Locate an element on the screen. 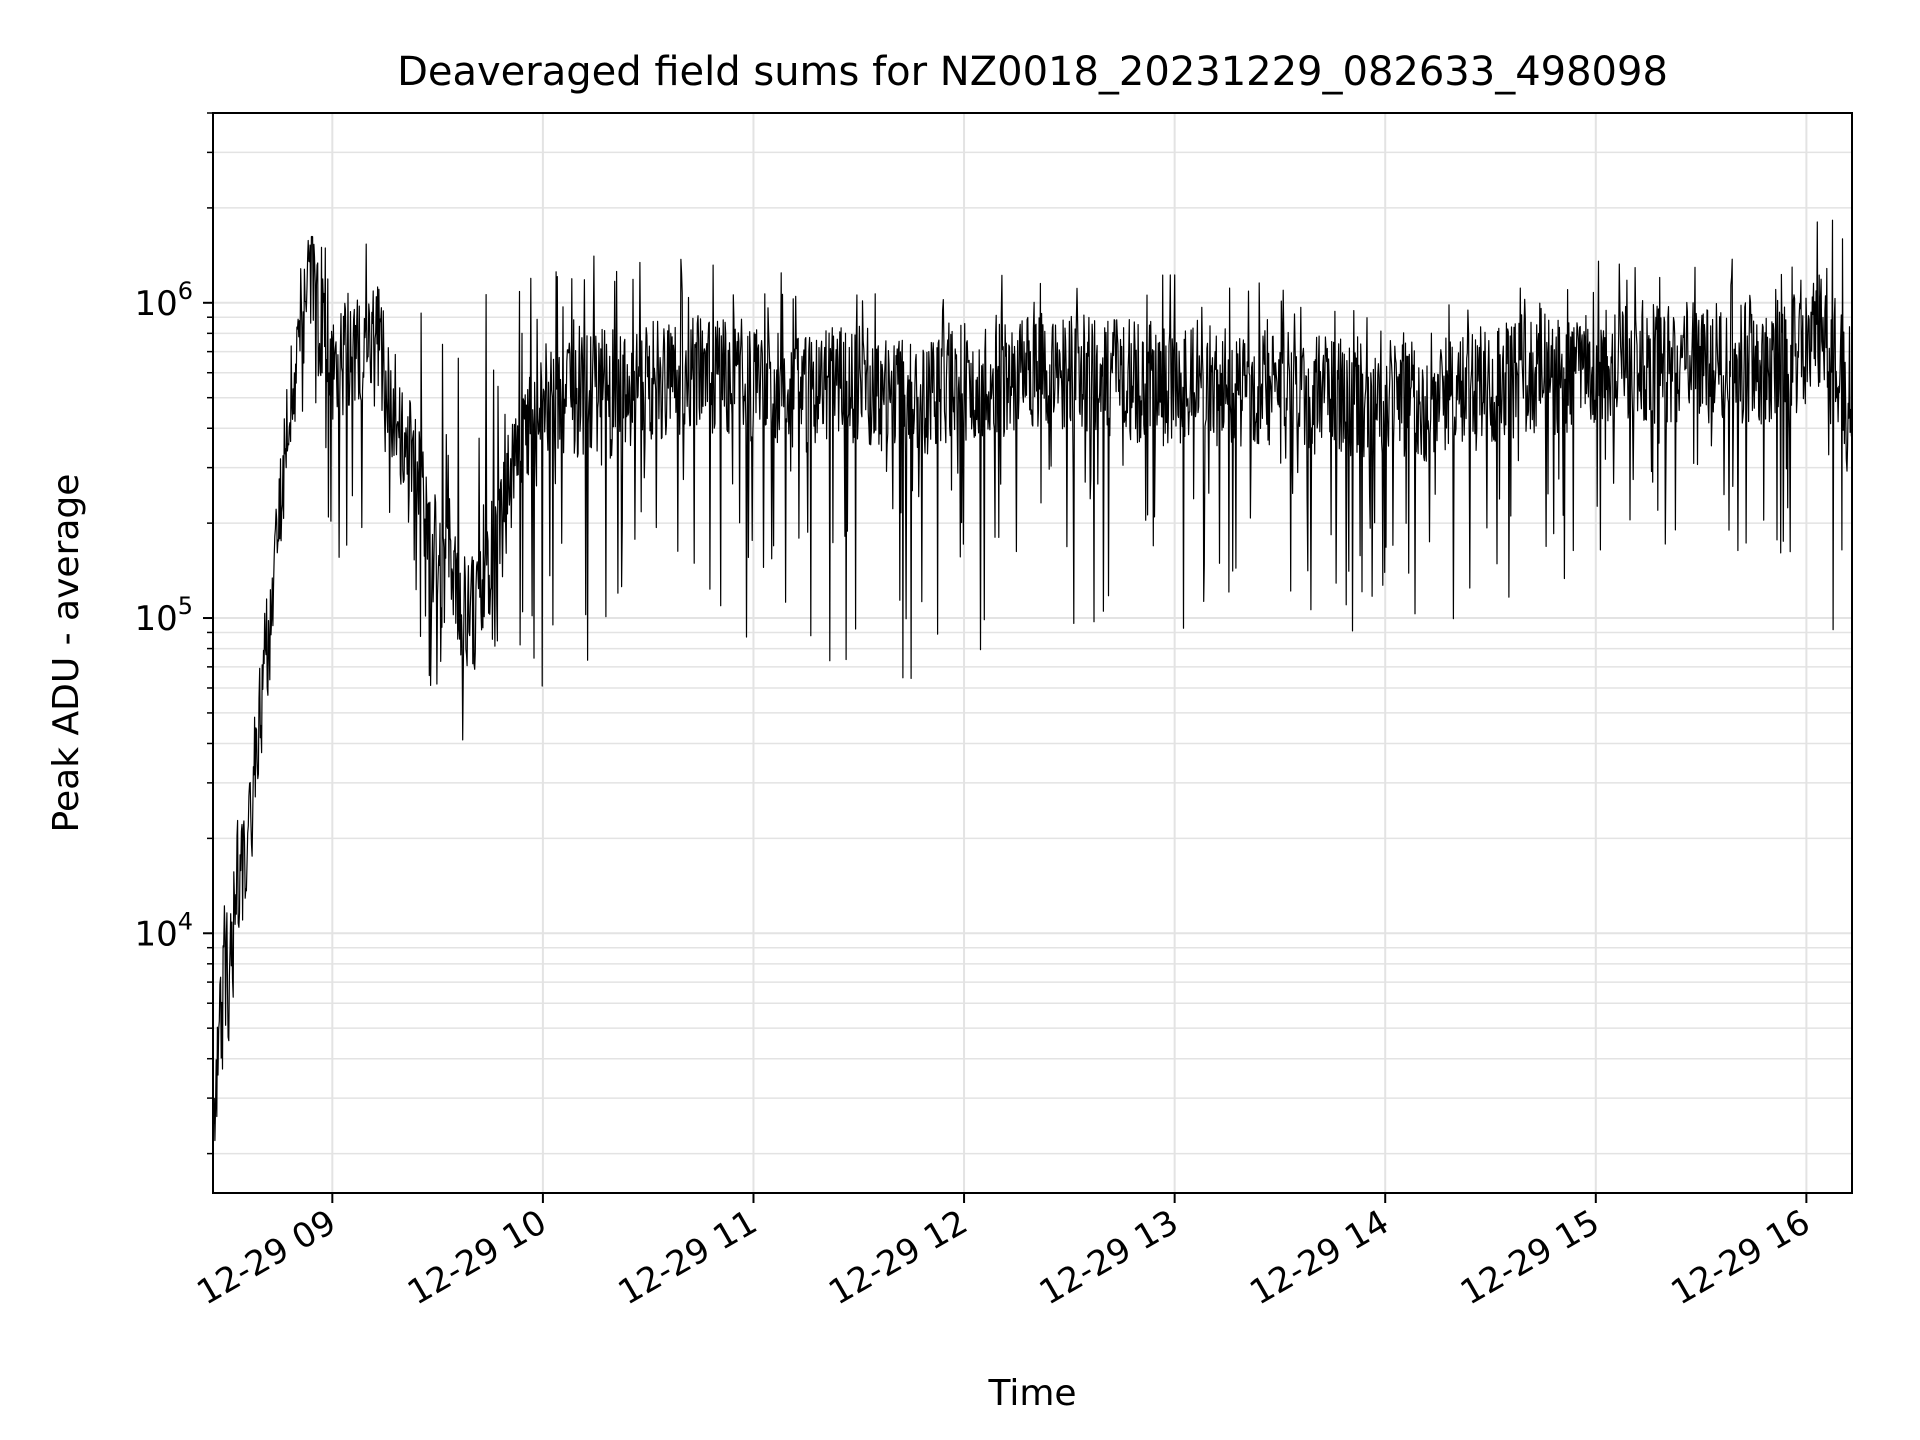 This screenshot has width=1920, height=1440. y-axis-label: Peak ADU - average is located at coordinates (66, 653).